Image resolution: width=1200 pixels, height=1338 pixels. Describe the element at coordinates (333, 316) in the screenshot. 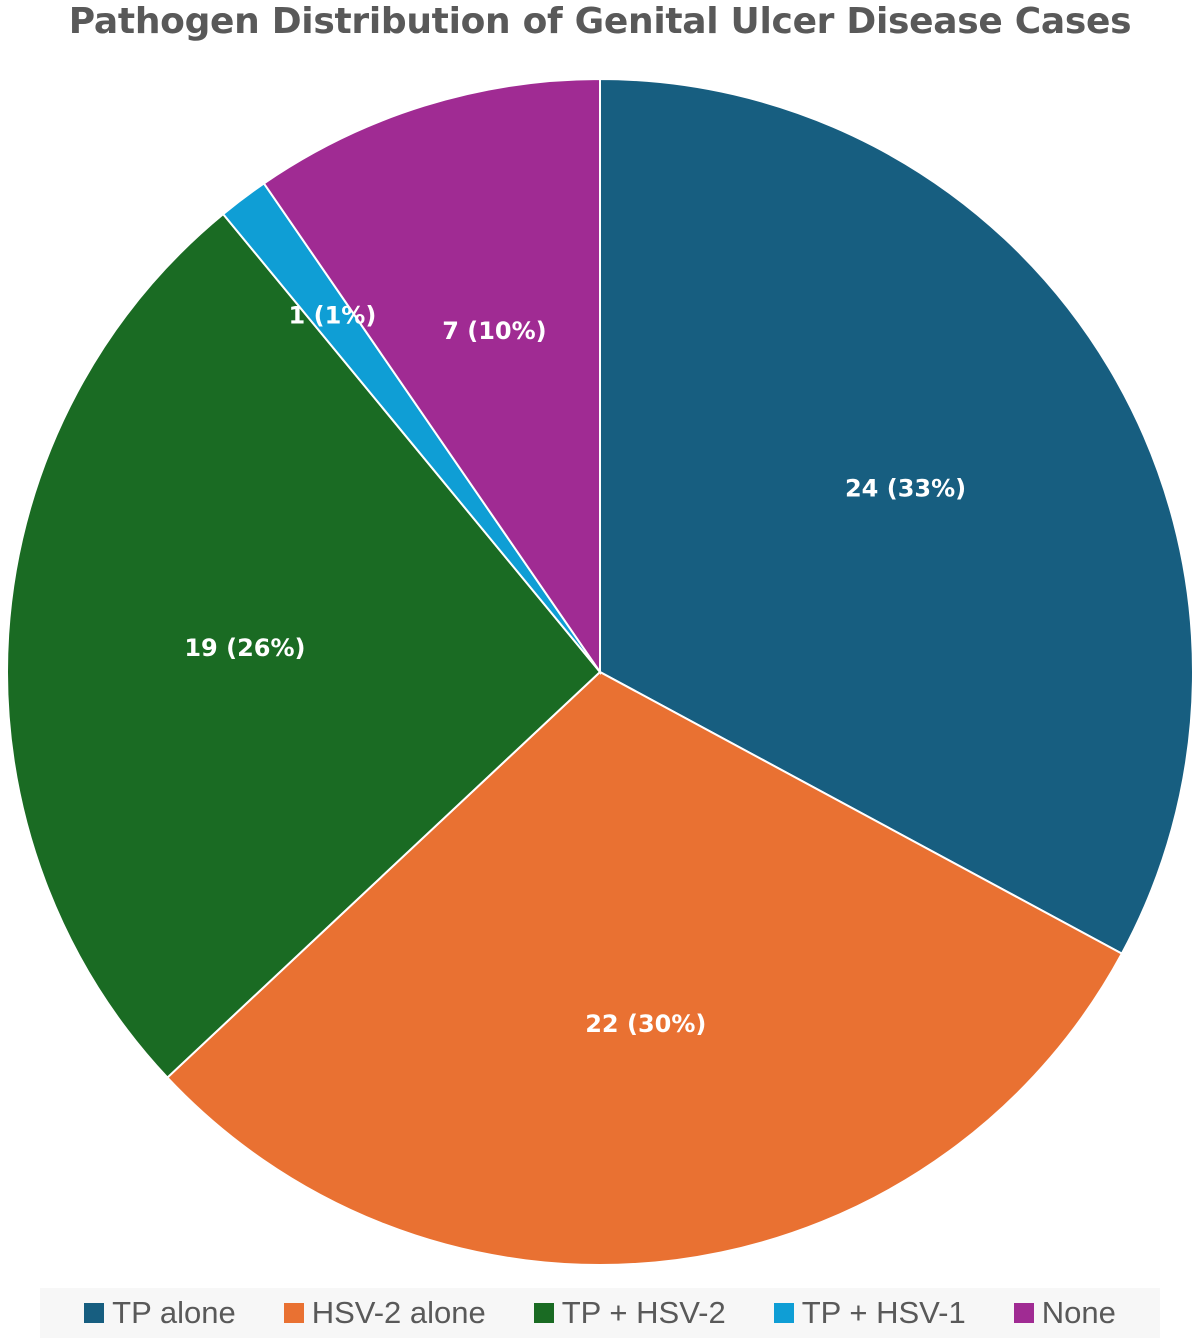

I see `data-label-tp-hsv-1: 1 (1%)` at that location.